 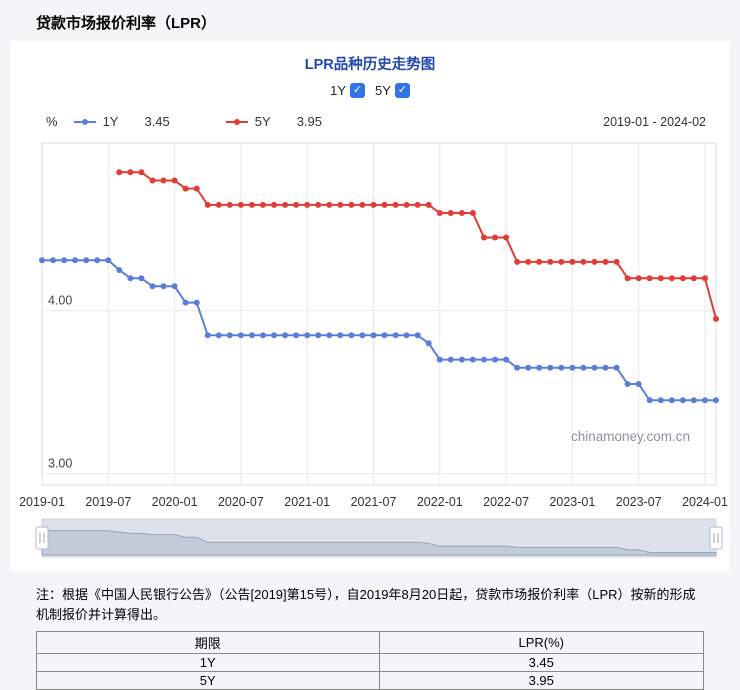 What do you see at coordinates (157, 121) in the screenshot?
I see `legend-1y-value: 3.45` at bounding box center [157, 121].